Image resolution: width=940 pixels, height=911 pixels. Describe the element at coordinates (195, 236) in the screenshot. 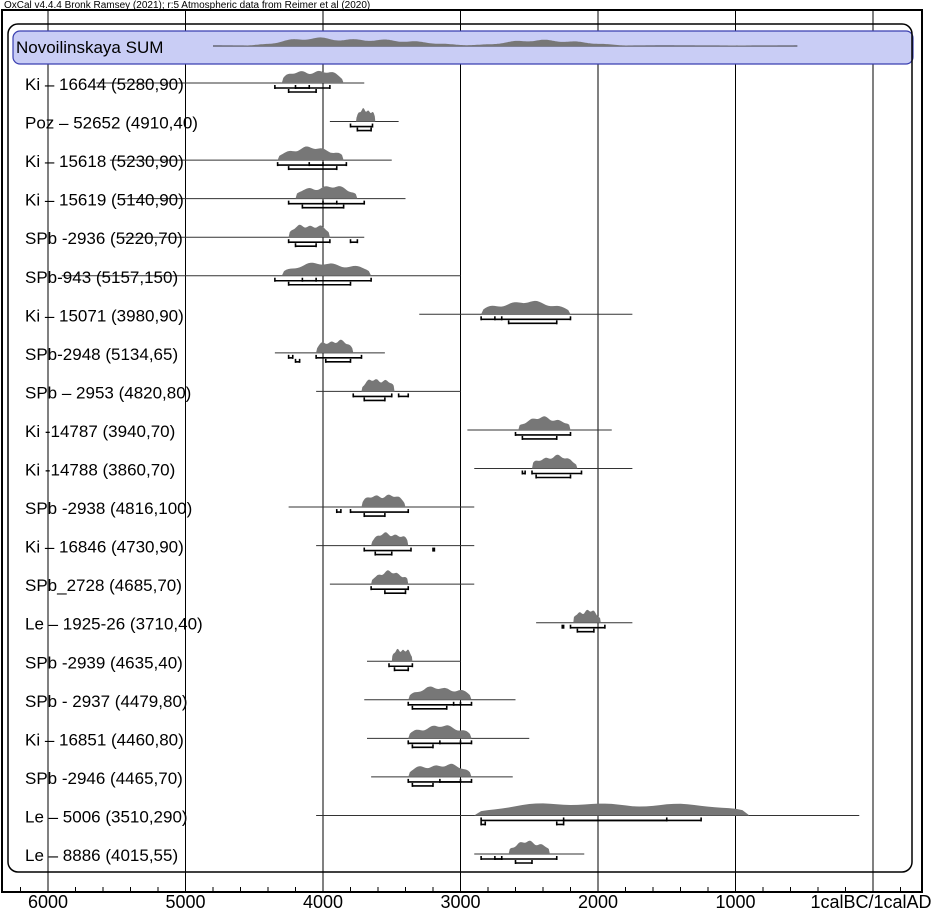

I see `date-row: SPb -2936 (5220,70)` at that location.